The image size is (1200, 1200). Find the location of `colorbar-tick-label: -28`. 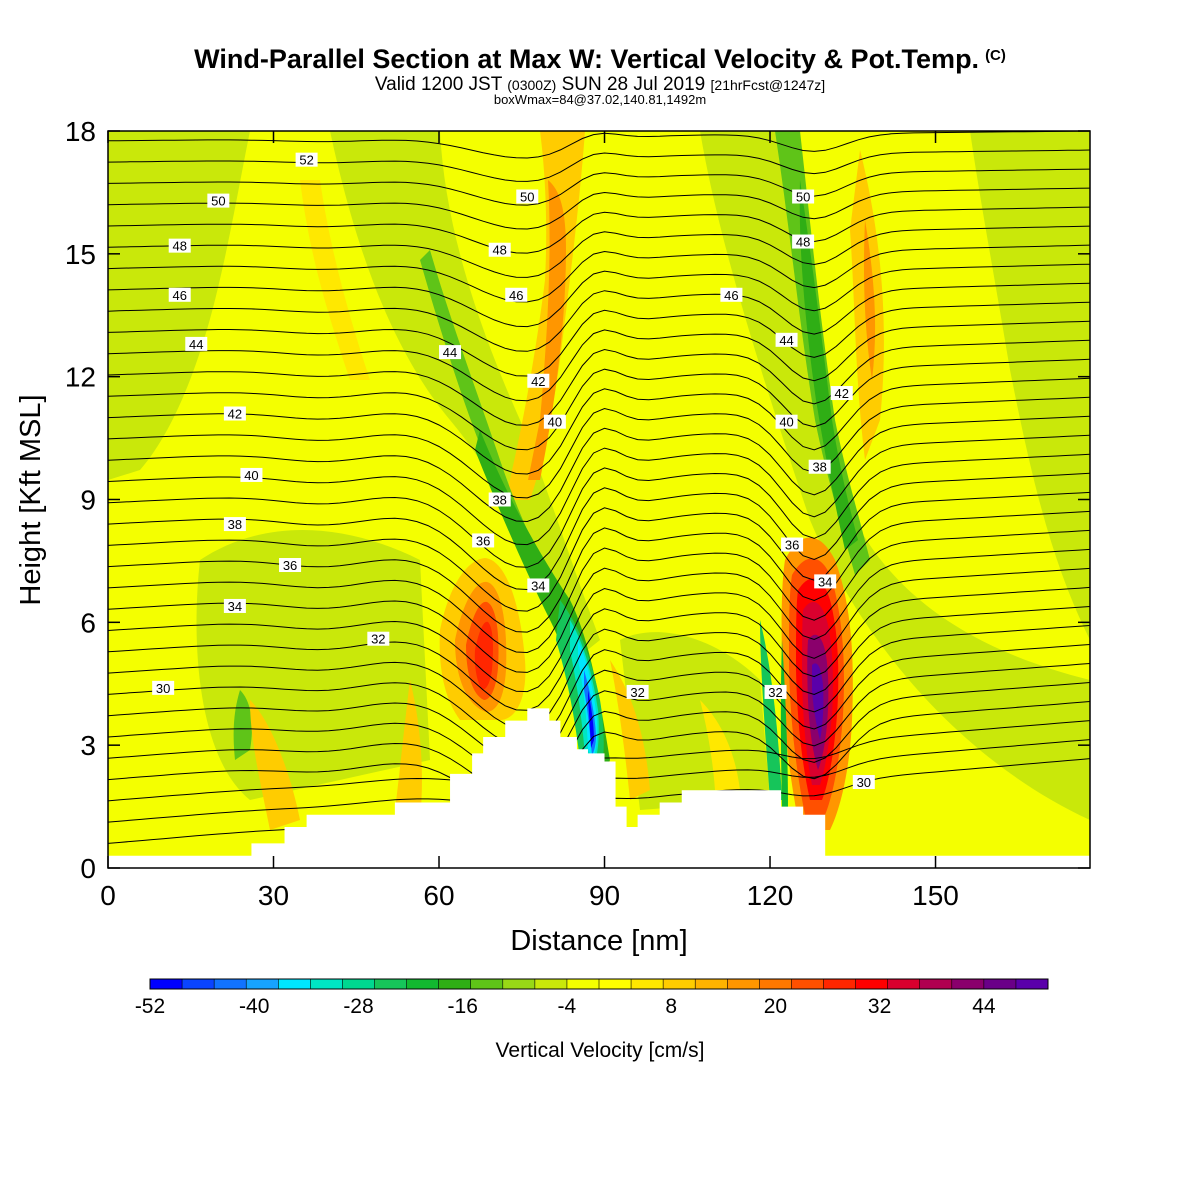

colorbar-tick-label: -28 is located at coordinates (358, 1006).